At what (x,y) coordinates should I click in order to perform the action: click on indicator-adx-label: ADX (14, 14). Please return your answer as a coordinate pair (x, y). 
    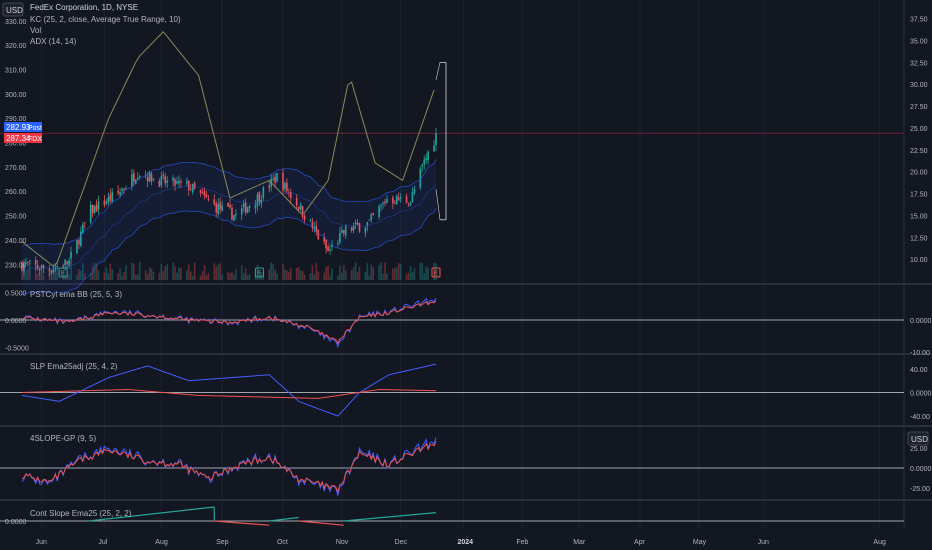
    Looking at the image, I should click on (53, 41).